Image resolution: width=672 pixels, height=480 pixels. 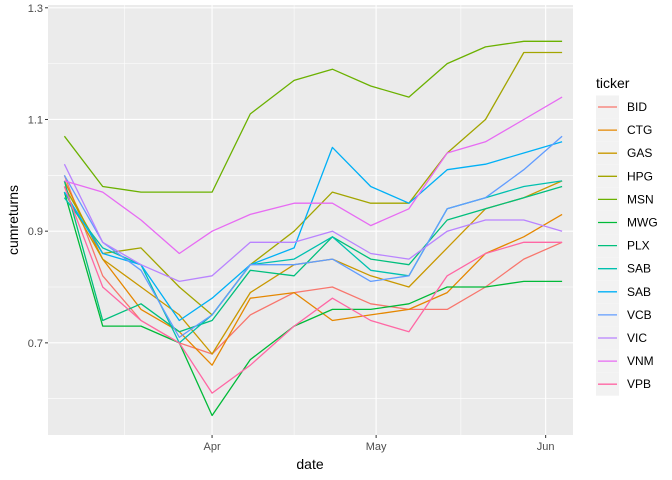 What do you see at coordinates (640, 199) in the screenshot?
I see `legend-label-msn: MSN` at bounding box center [640, 199].